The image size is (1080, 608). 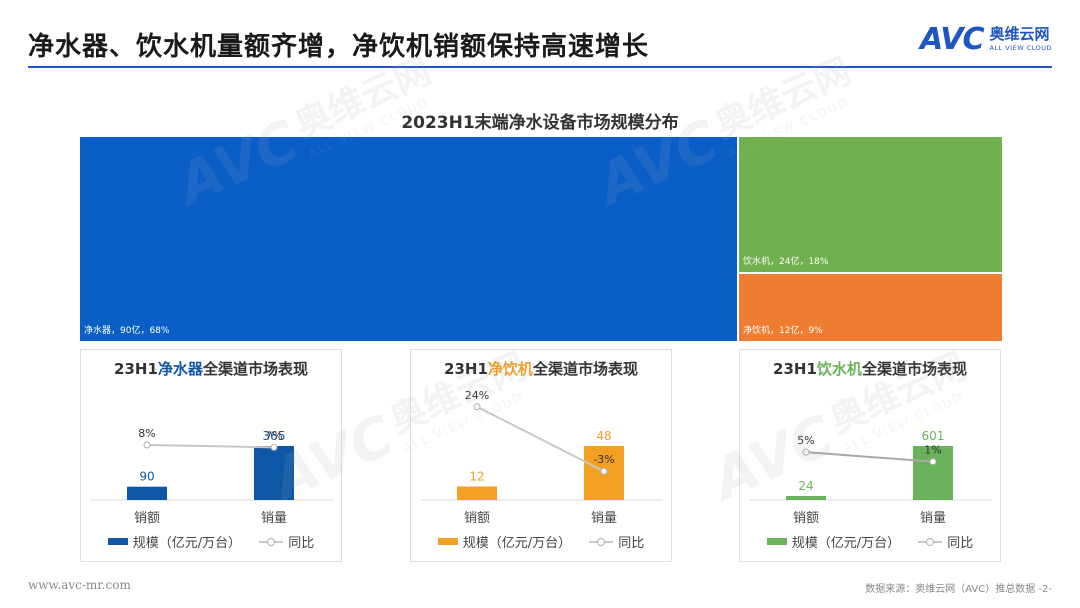 I want to click on treemap-tile-label: 饮水机，24亿，18%, so click(x=786, y=262).